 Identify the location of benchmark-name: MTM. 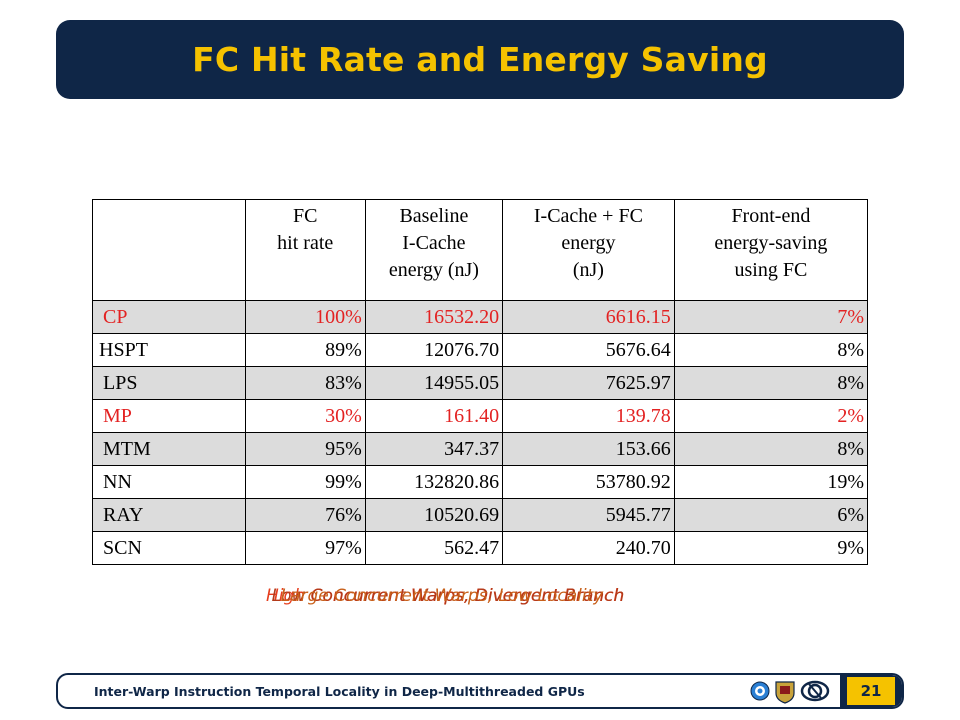
(169, 449).